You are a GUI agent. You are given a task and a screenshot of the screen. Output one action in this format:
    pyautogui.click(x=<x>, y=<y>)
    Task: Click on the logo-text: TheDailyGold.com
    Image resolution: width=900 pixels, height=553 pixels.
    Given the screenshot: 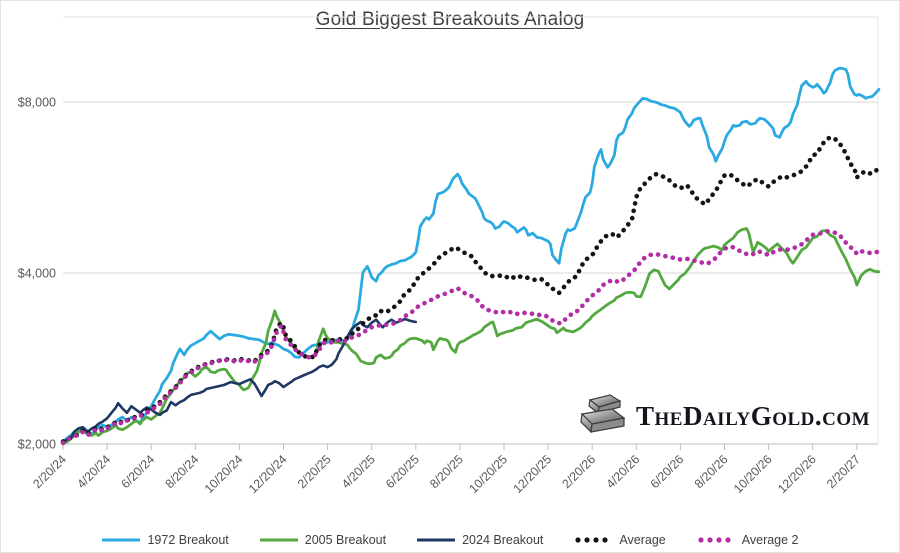 What is the action you would take?
    pyautogui.click(x=753, y=415)
    